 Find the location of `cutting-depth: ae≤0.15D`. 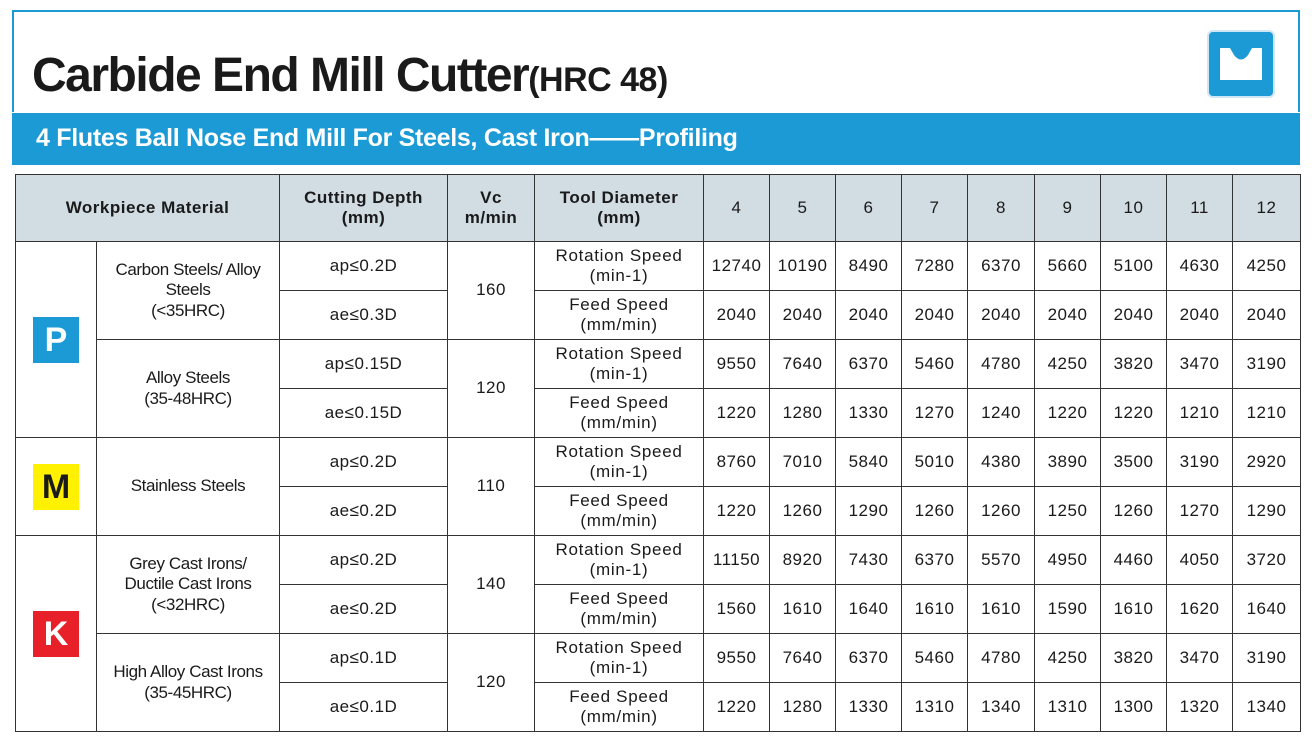

cutting-depth: ae≤0.15D is located at coordinates (364, 413).